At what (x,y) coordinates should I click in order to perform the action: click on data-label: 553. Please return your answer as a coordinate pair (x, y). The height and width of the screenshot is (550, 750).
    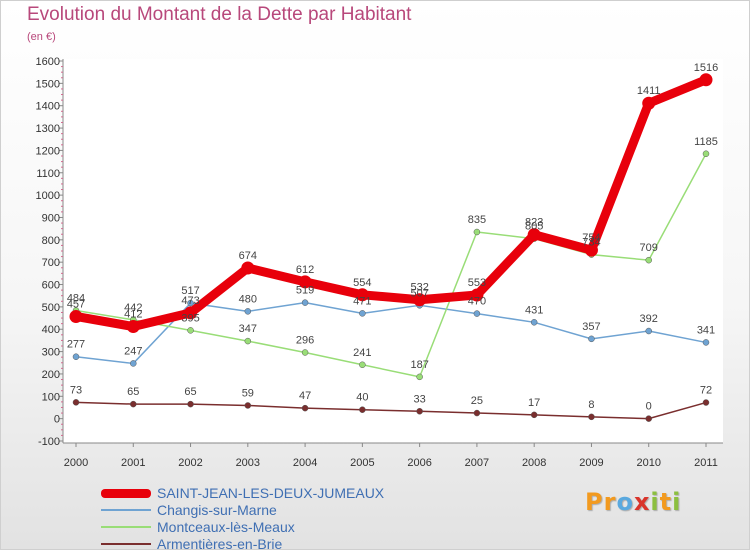
    Looking at the image, I should click on (477, 283).